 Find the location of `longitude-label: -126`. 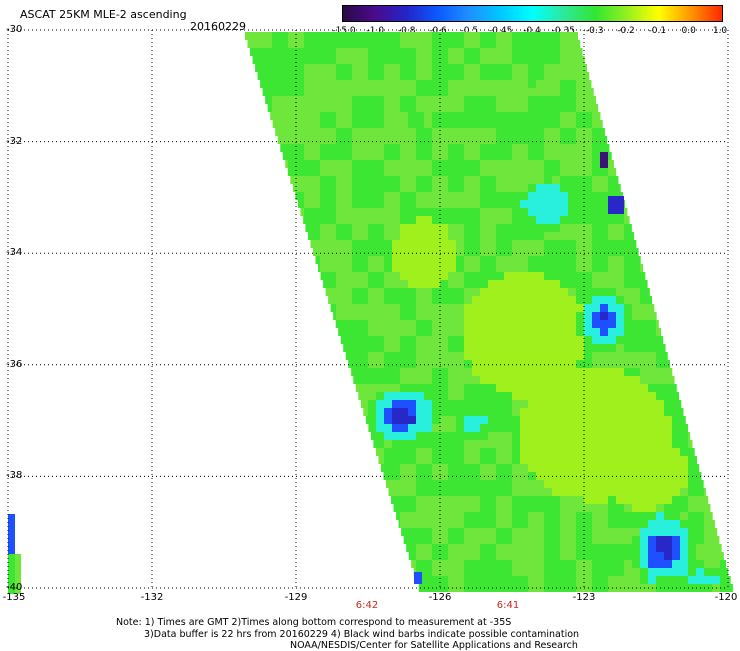

longitude-label: -126 is located at coordinates (440, 597).